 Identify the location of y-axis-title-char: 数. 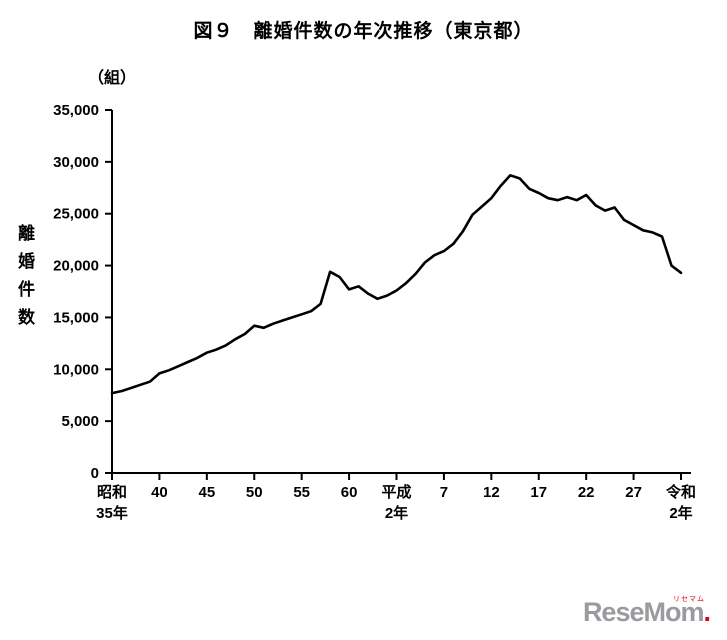
(26, 317).